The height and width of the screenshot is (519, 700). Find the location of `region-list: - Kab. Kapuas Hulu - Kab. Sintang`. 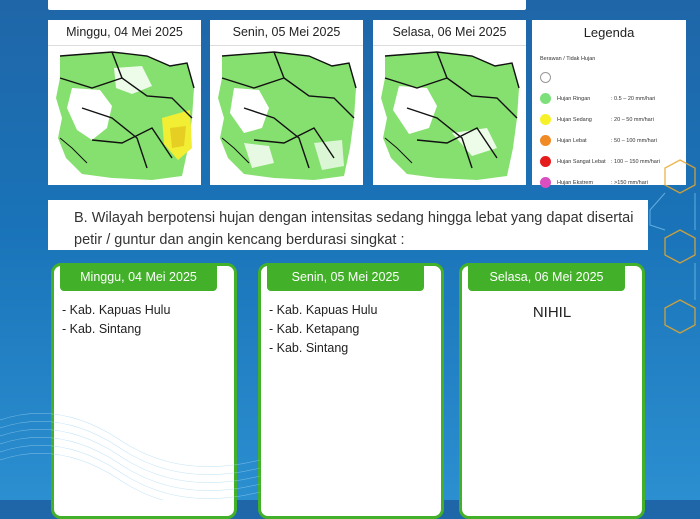

region-list: - Kab. Kapuas Hulu - Kab. Sintang is located at coordinates (116, 322).